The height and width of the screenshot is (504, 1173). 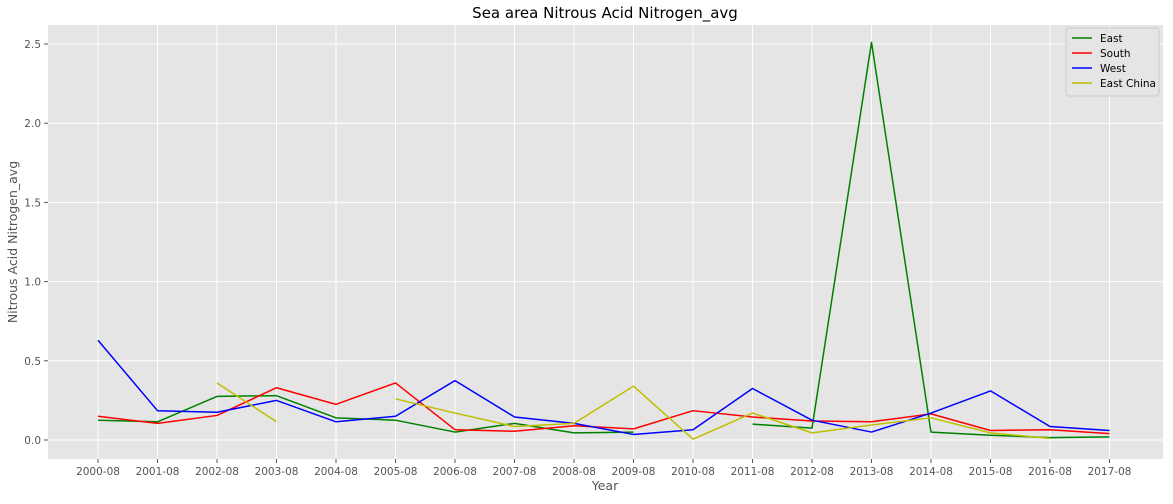 I want to click on y-tick-label: 0.0, so click(x=32, y=441).